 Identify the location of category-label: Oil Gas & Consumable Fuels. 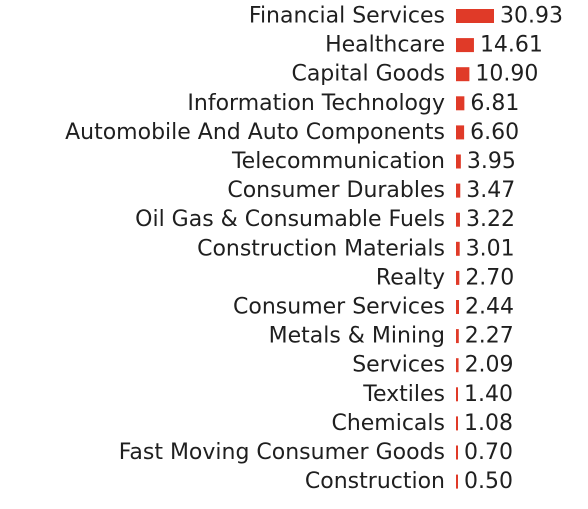
(290, 219).